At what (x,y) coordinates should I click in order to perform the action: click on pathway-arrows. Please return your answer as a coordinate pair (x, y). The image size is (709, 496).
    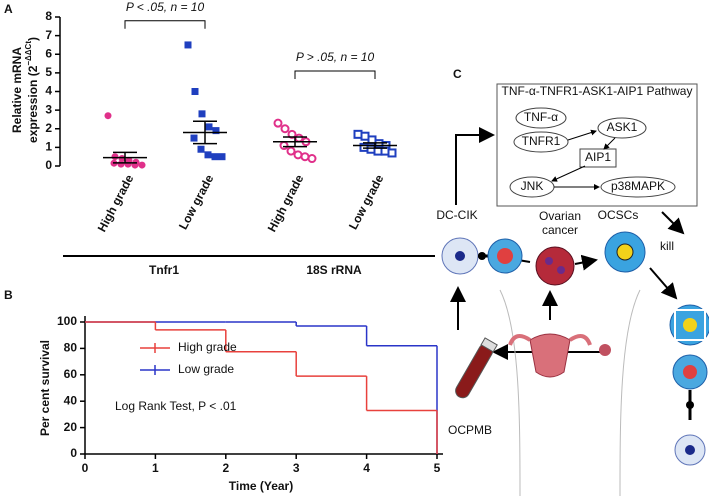
    Looking at the image, I should click on (583, 159).